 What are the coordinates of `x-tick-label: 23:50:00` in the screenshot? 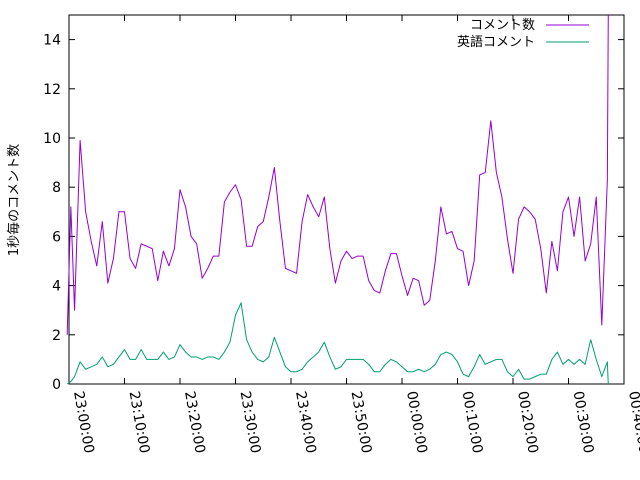 It's located at (361, 422).